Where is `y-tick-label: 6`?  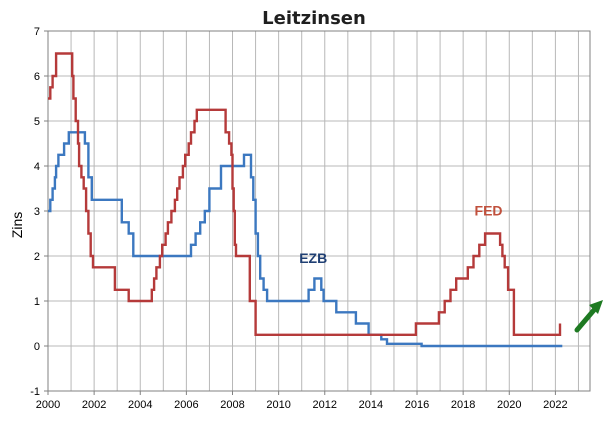 y-tick-label: 6 is located at coordinates (37, 77).